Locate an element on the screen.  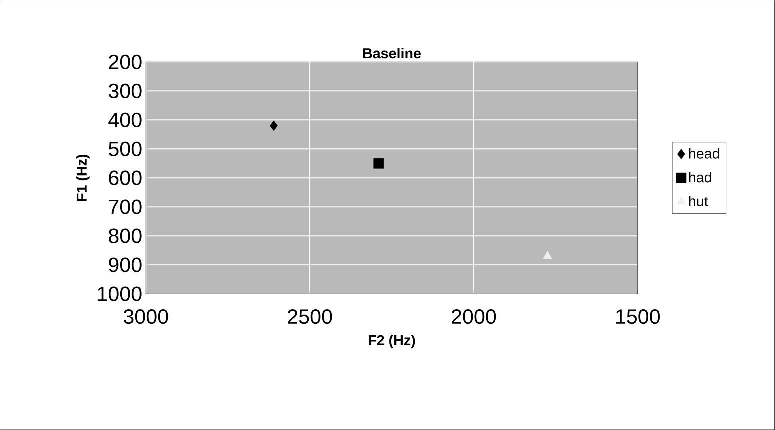
legend-label: head is located at coordinates (704, 153).